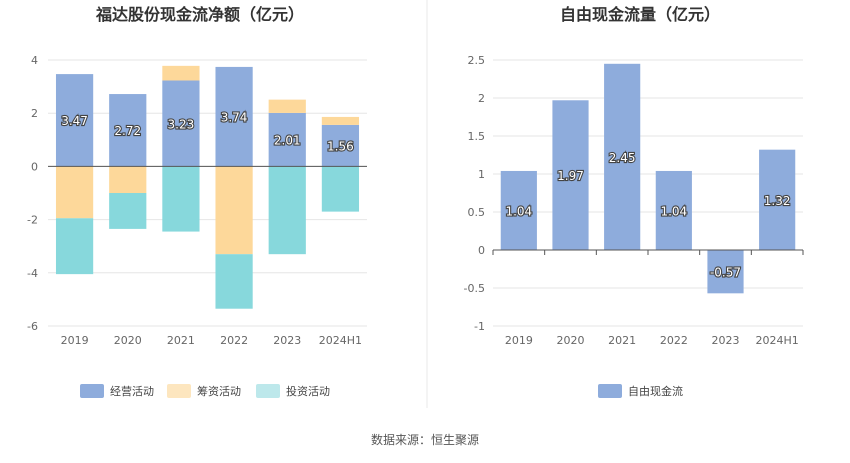 The height and width of the screenshot is (463, 850). I want to click on y-tick-label: -4, so click(32, 273).